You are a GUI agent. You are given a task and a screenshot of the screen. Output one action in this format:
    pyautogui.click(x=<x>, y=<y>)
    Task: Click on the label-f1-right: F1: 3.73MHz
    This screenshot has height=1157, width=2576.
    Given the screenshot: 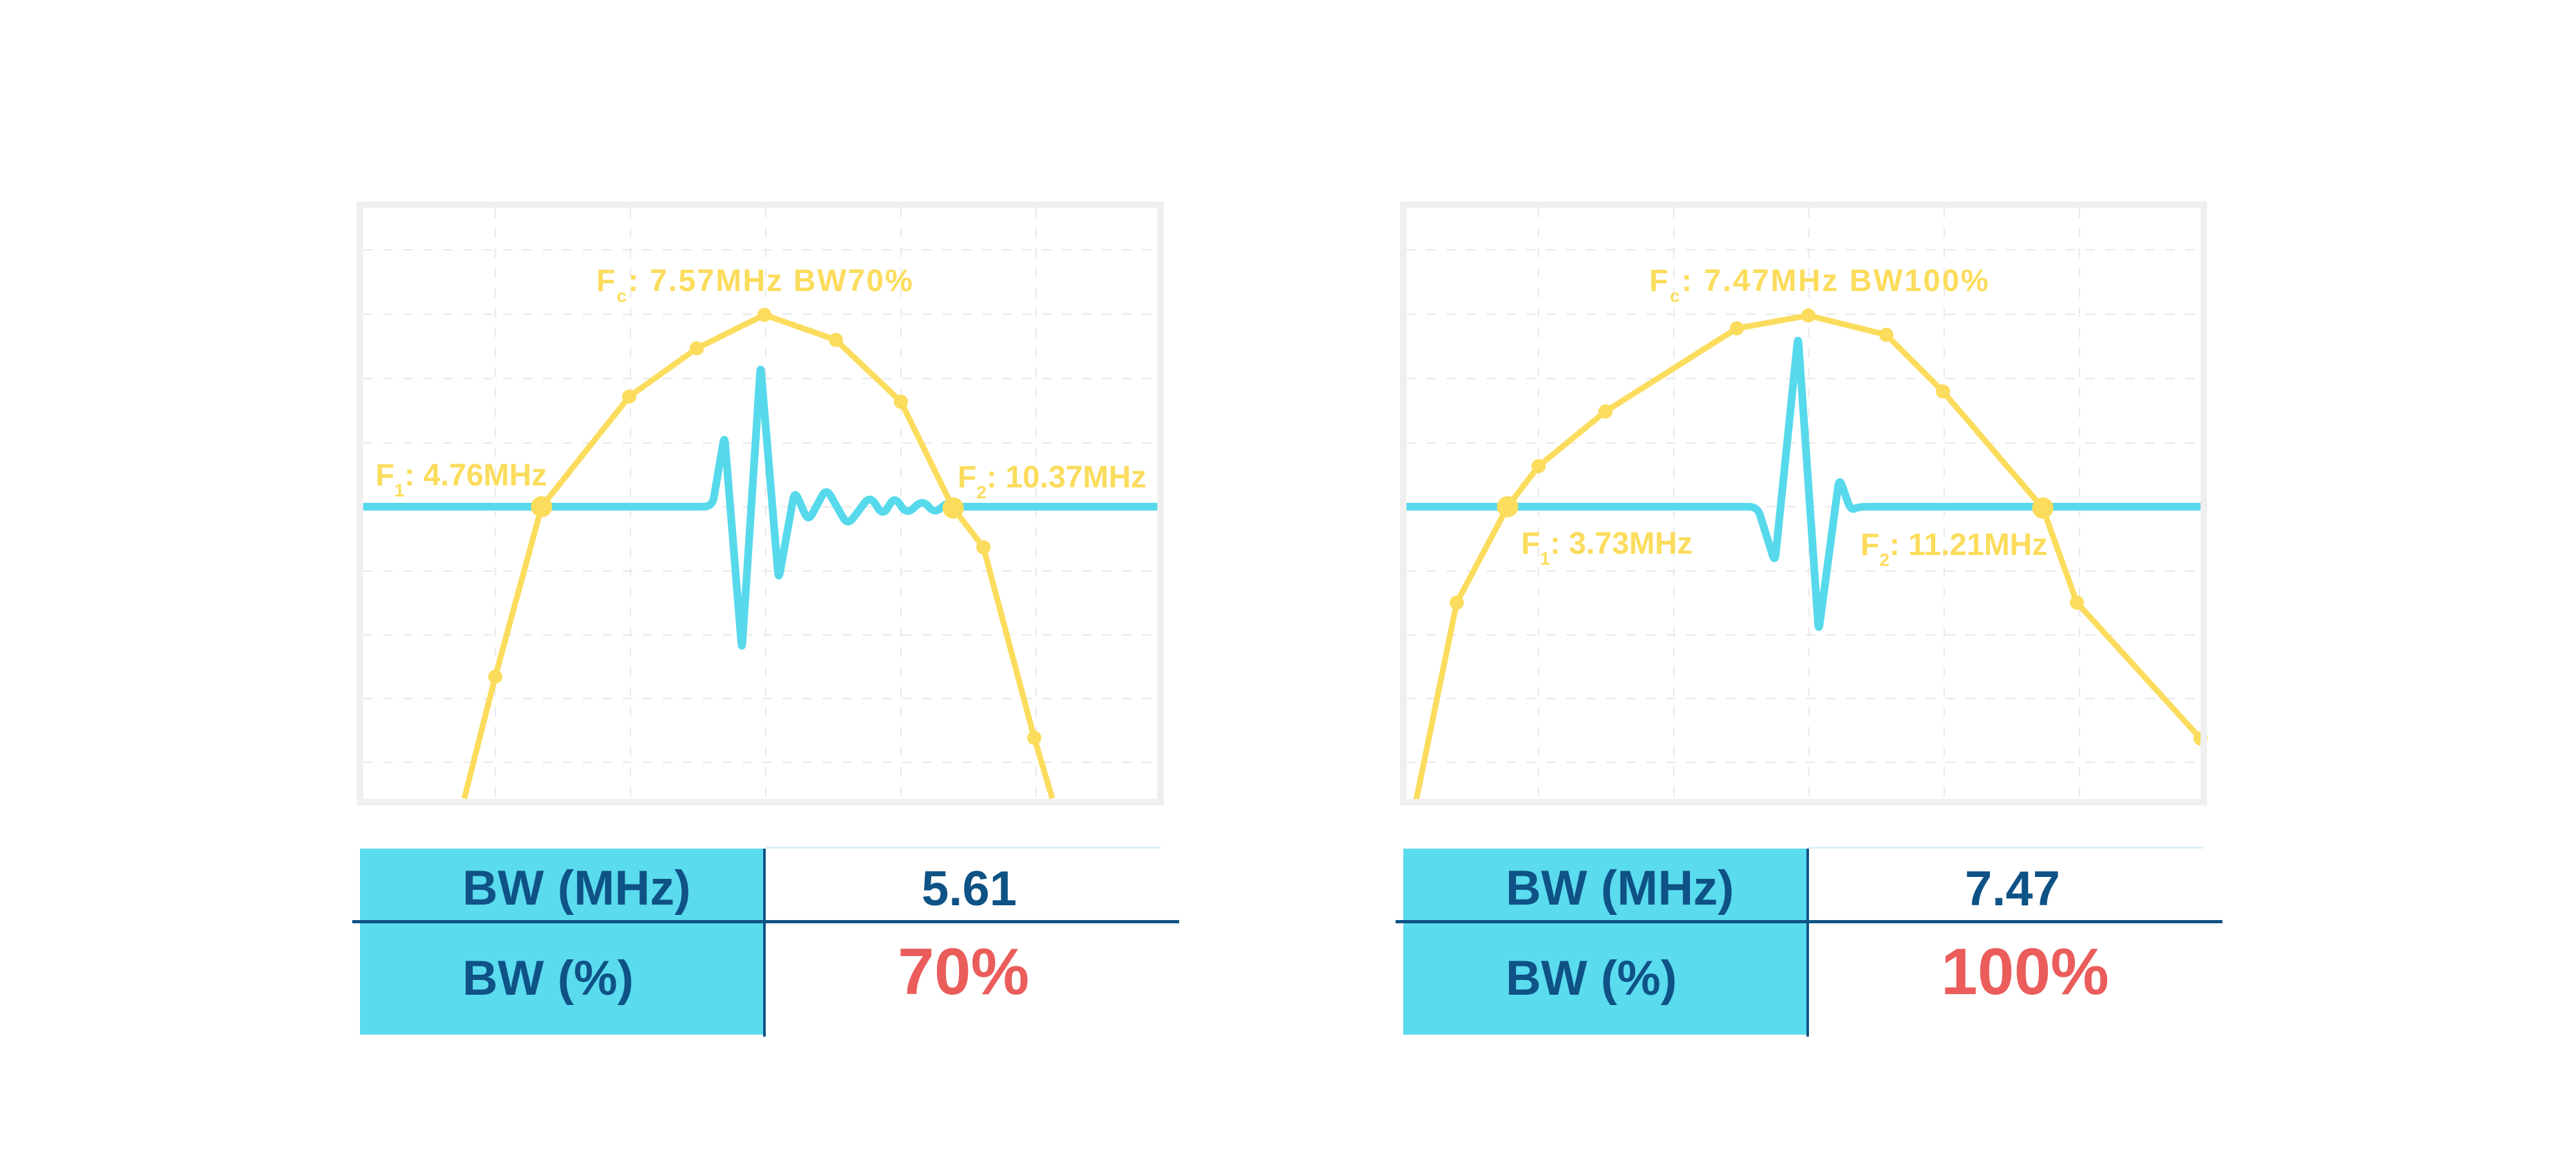 What is the action you would take?
    pyautogui.click(x=1607, y=548)
    